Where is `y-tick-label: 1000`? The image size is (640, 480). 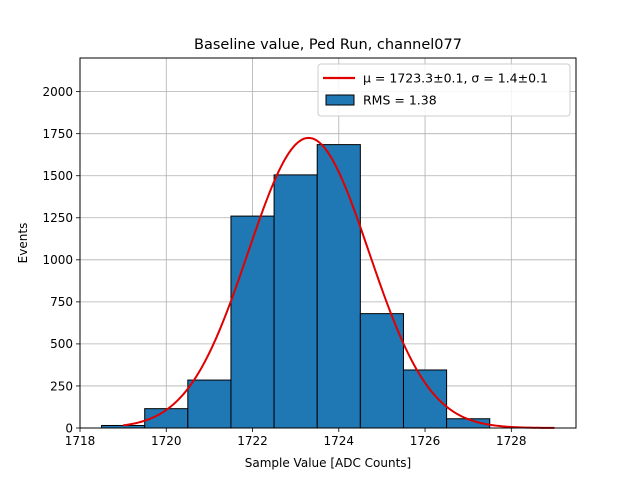
y-tick-label: 1000 is located at coordinates (57, 260).